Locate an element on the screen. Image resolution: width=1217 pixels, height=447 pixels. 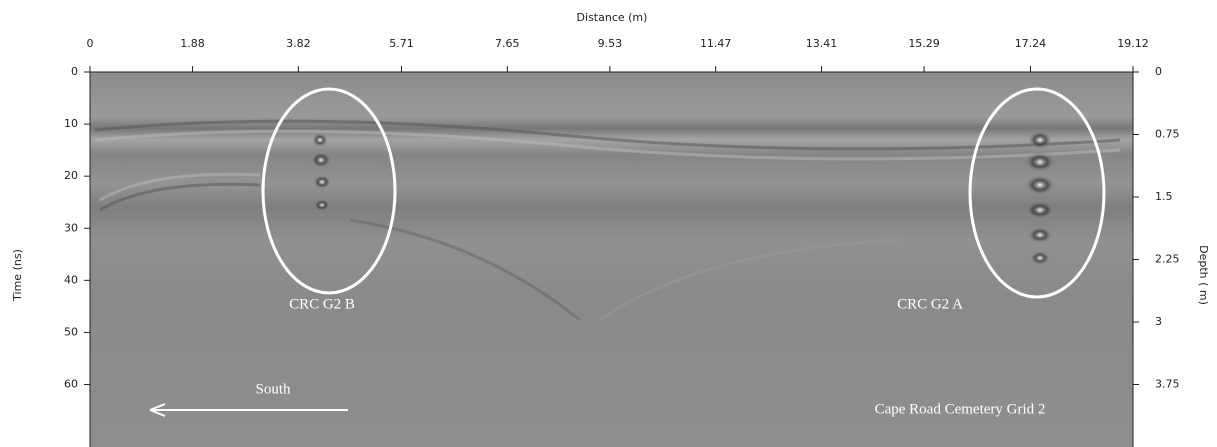
annotation: CRC G2 B is located at coordinates (322, 304).